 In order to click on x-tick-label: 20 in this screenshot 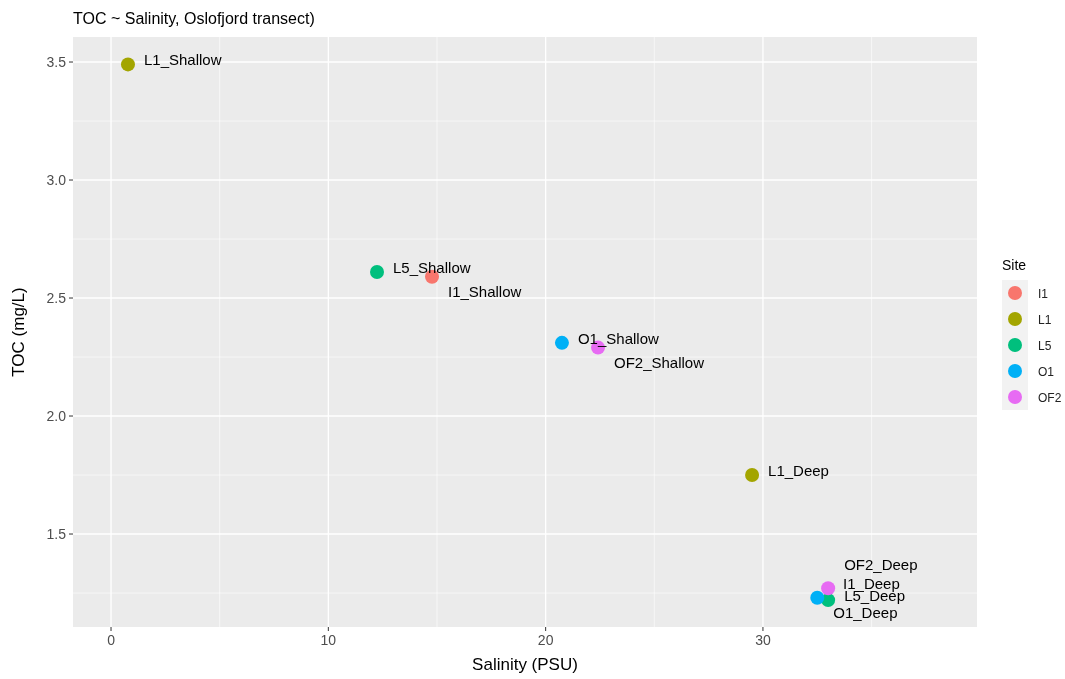, I will do `click(545, 640)`.